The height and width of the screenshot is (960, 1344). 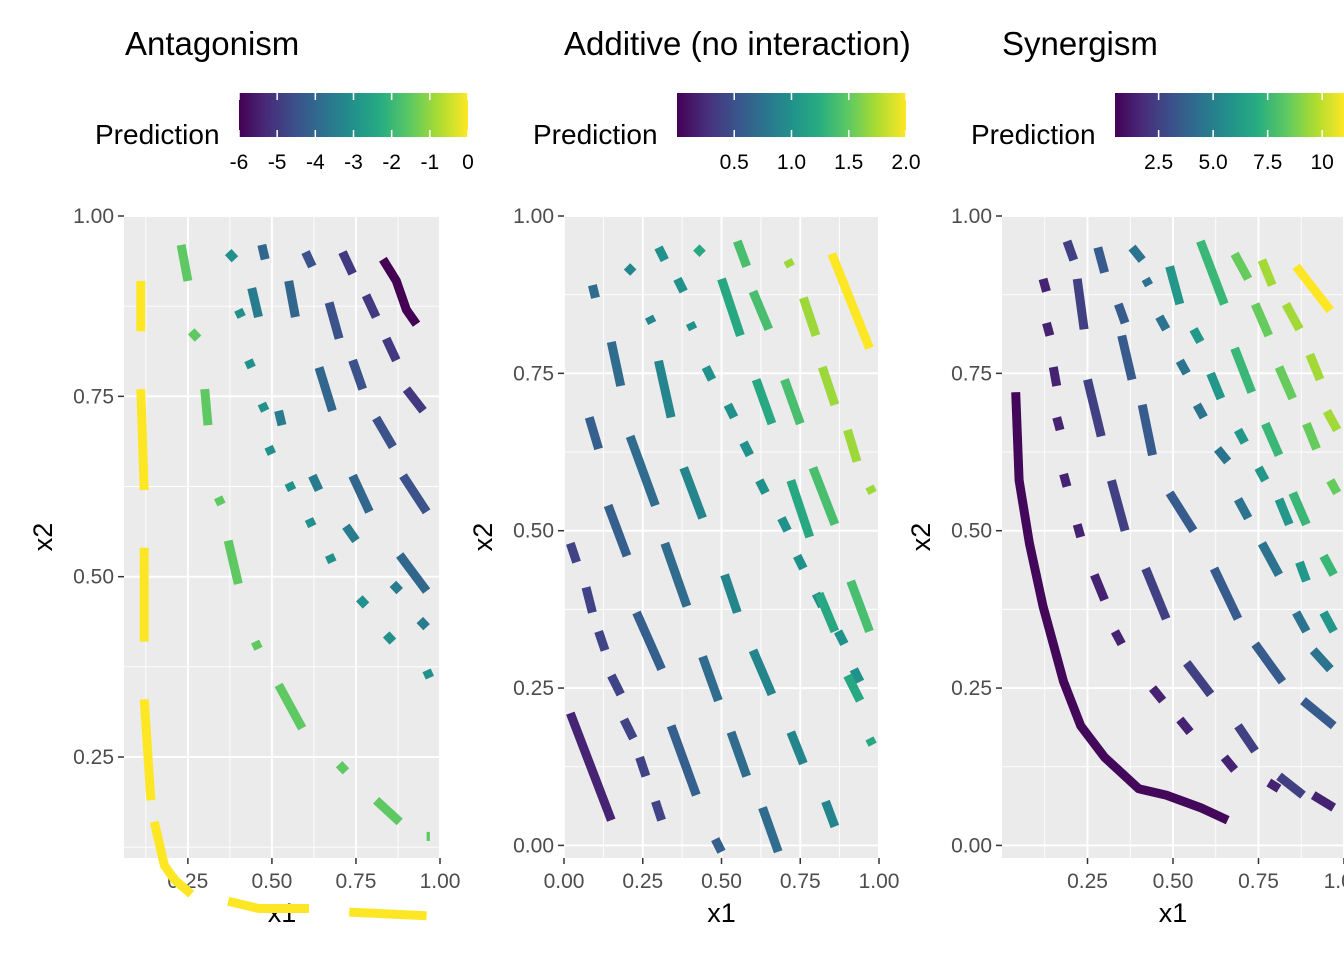 I want to click on panel-title: Synergism, so click(x=1080, y=43).